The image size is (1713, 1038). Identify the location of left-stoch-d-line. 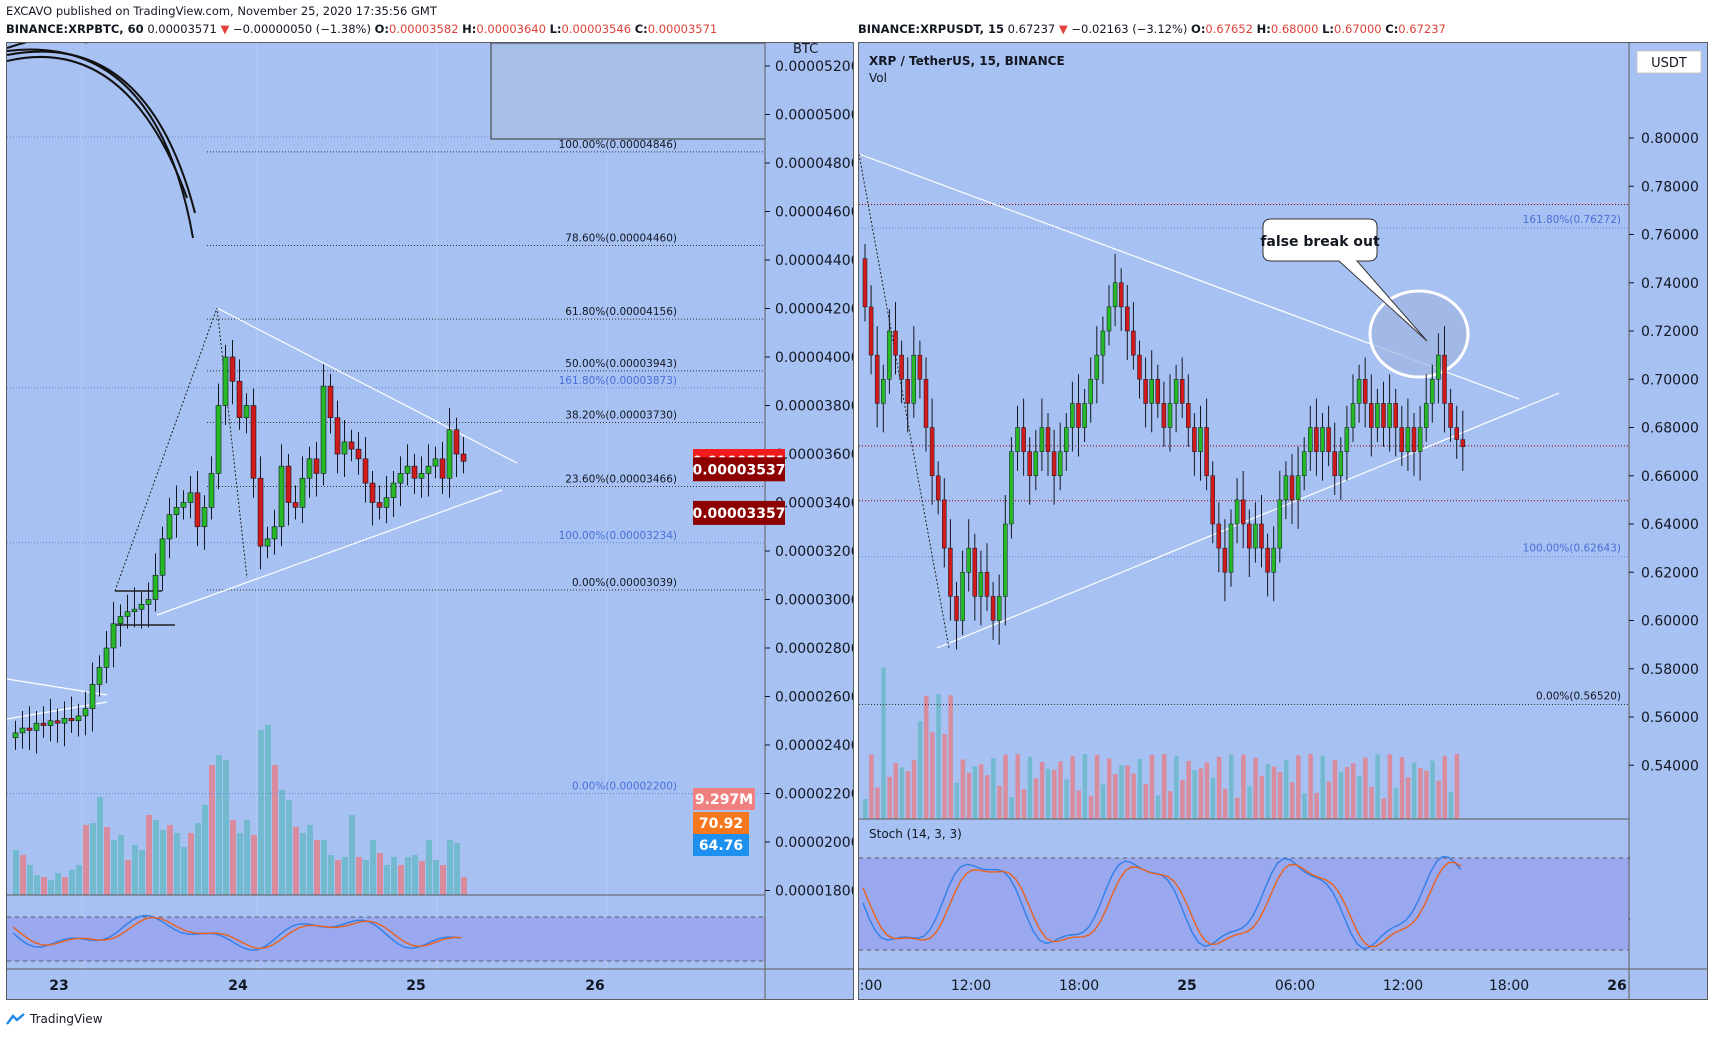
(237, 933).